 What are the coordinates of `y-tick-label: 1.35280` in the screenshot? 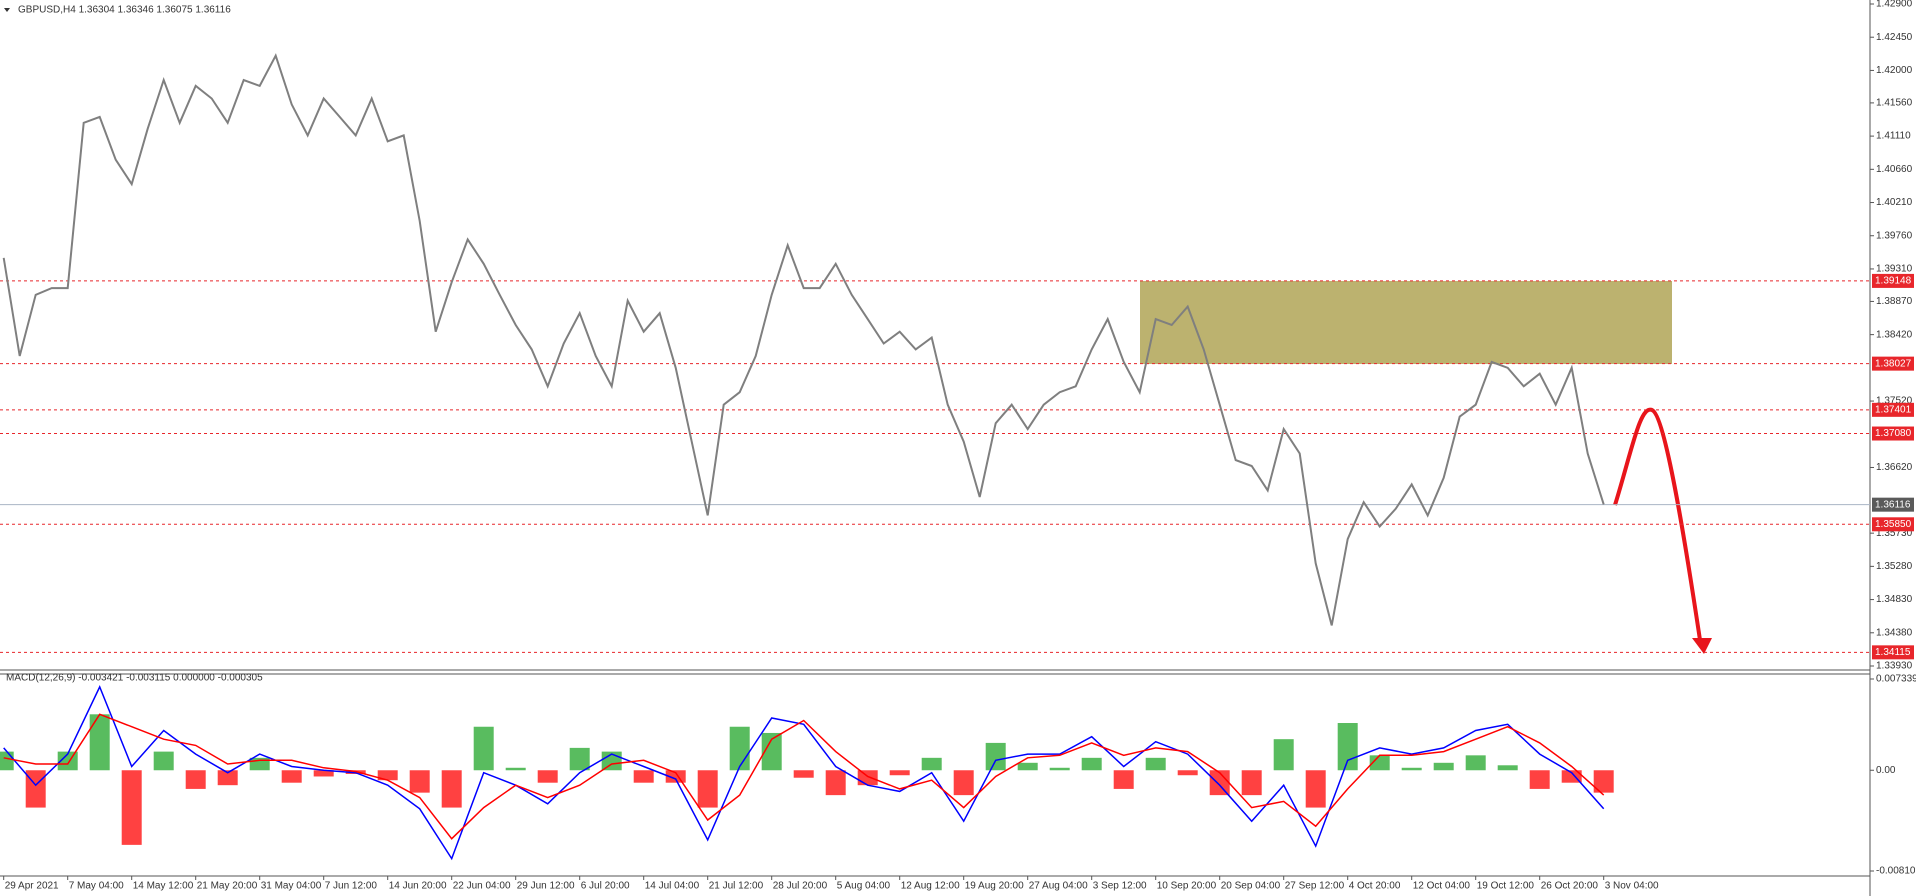 It's located at (1894, 566).